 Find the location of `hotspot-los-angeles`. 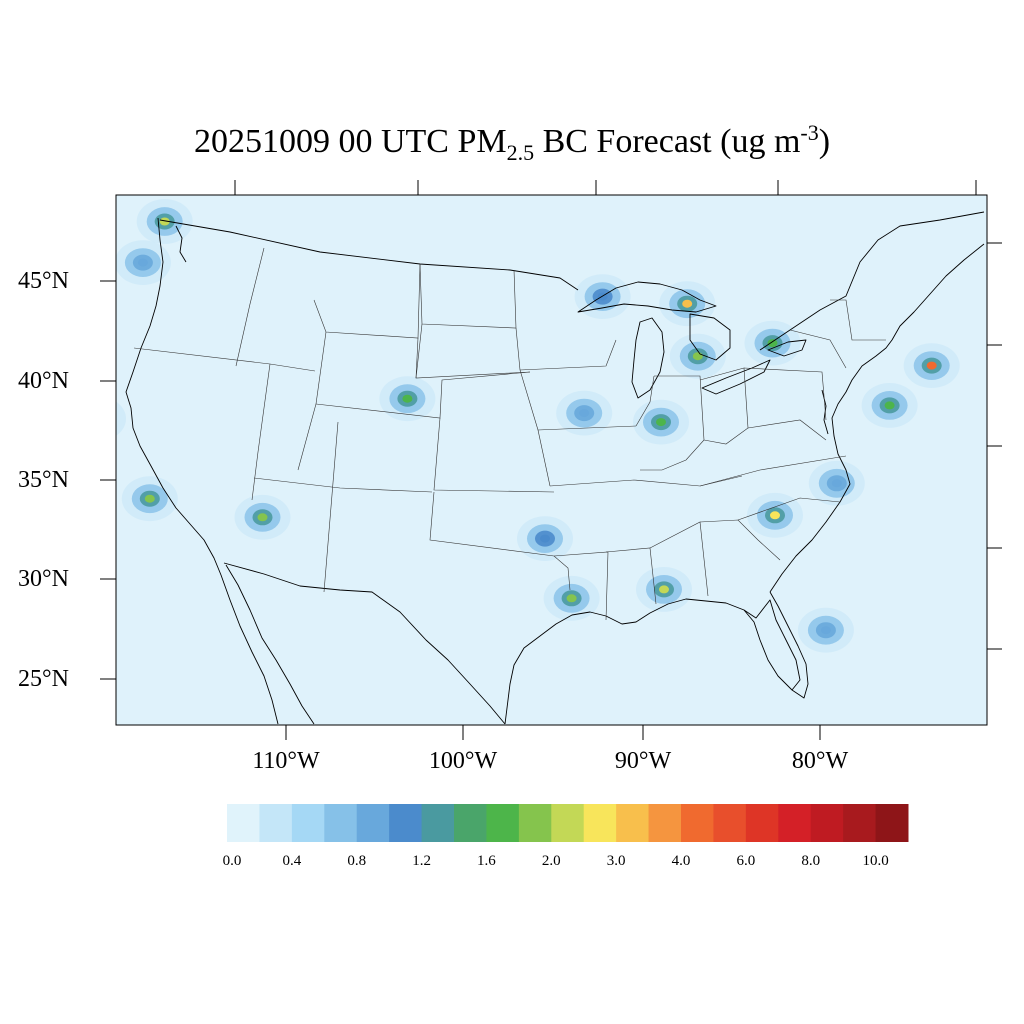

hotspot-los-angeles is located at coordinates (149, 498).